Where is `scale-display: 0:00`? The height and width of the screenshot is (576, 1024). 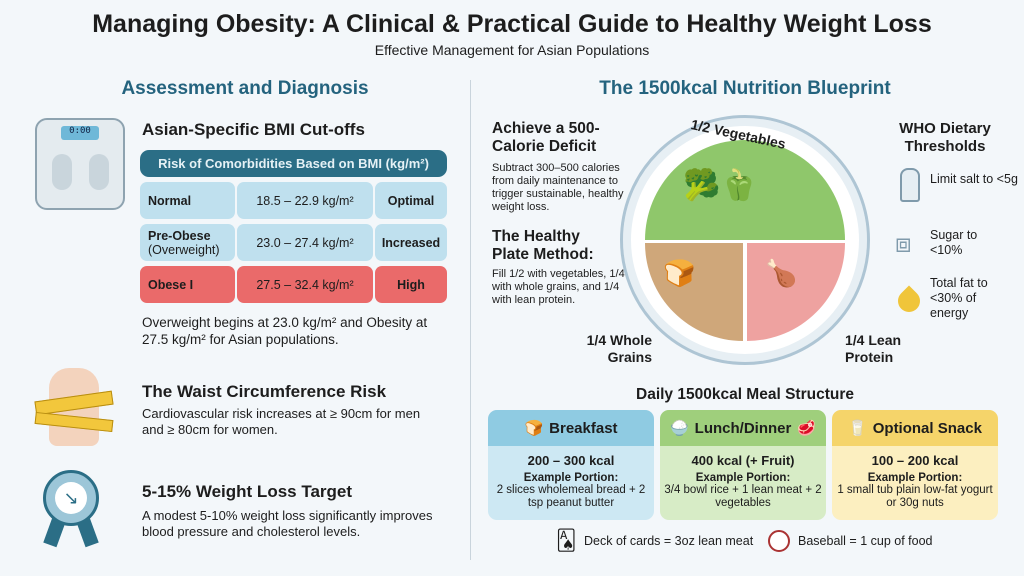
scale-display: 0:00 is located at coordinates (80, 133).